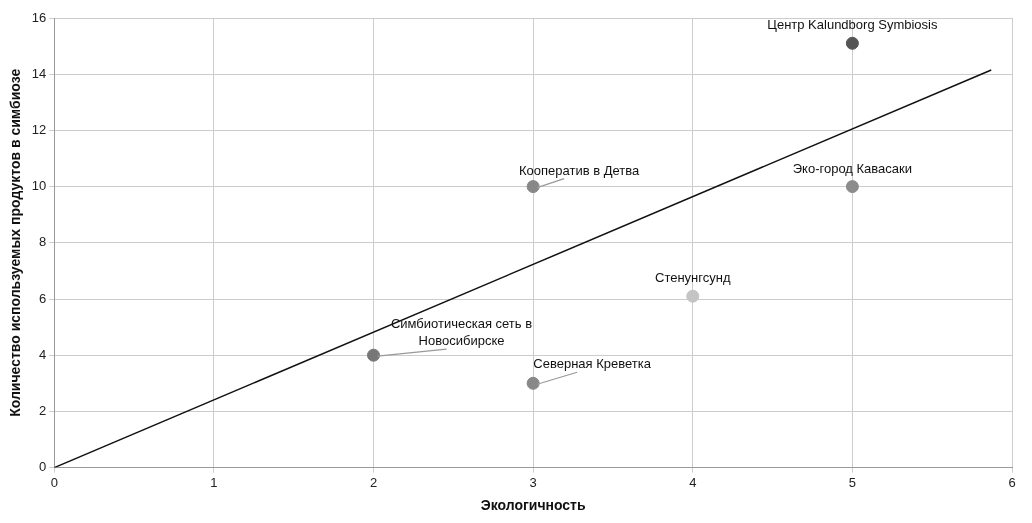 This screenshot has width=1032, height=523. Describe the element at coordinates (43, 354) in the screenshot. I see `y-tick-label: 4` at that location.